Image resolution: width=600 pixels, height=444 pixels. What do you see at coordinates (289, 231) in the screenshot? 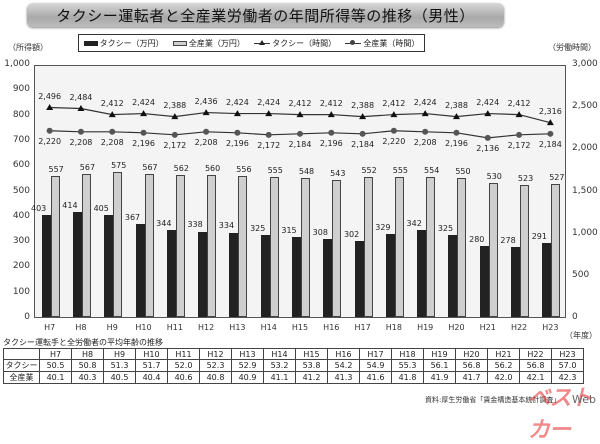
I see `taxi-income-label: 315` at bounding box center [289, 231].